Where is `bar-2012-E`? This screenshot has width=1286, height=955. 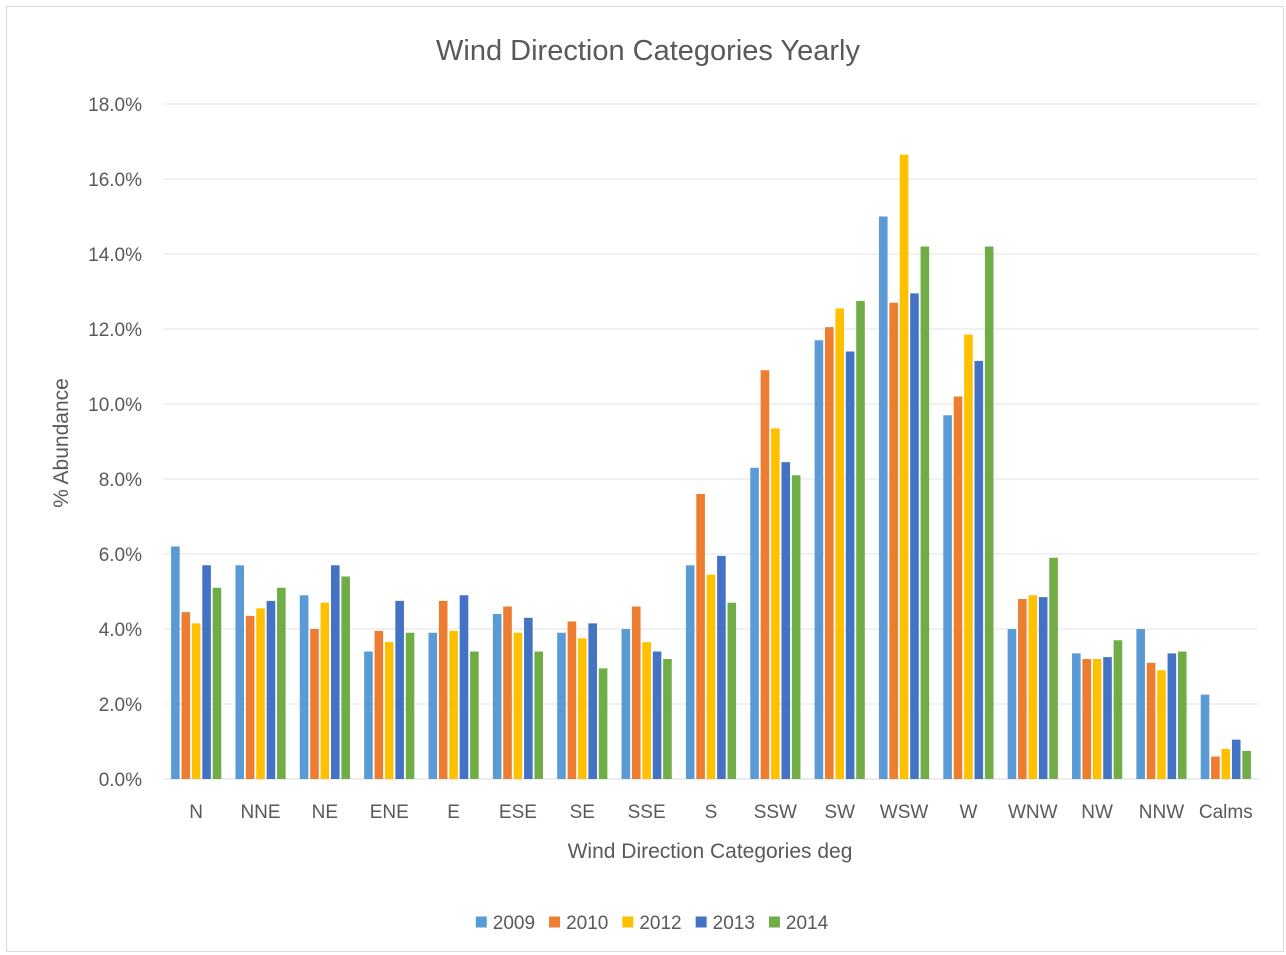 bar-2012-E is located at coordinates (453, 705).